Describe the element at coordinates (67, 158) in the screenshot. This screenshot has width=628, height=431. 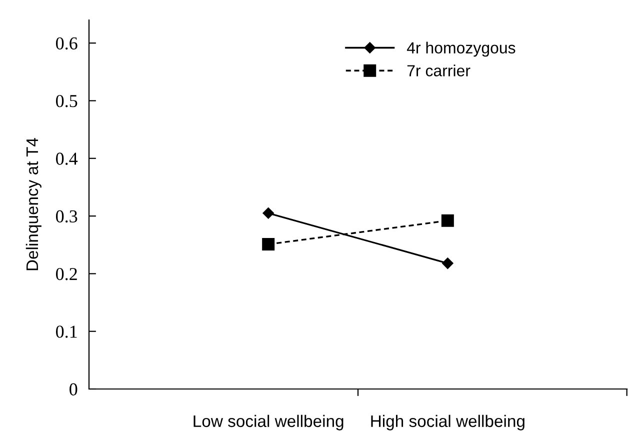
I see `y-tick-label: 0.4` at that location.